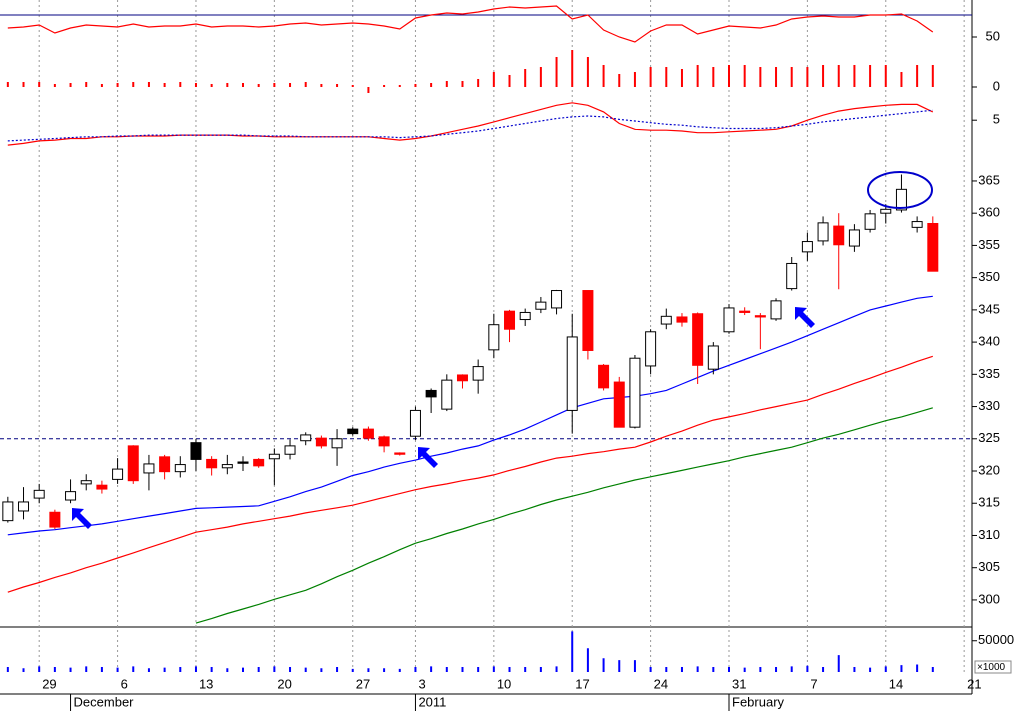  What do you see at coordinates (989, 373) in the screenshot?
I see `y-tick-label: 335` at bounding box center [989, 373].